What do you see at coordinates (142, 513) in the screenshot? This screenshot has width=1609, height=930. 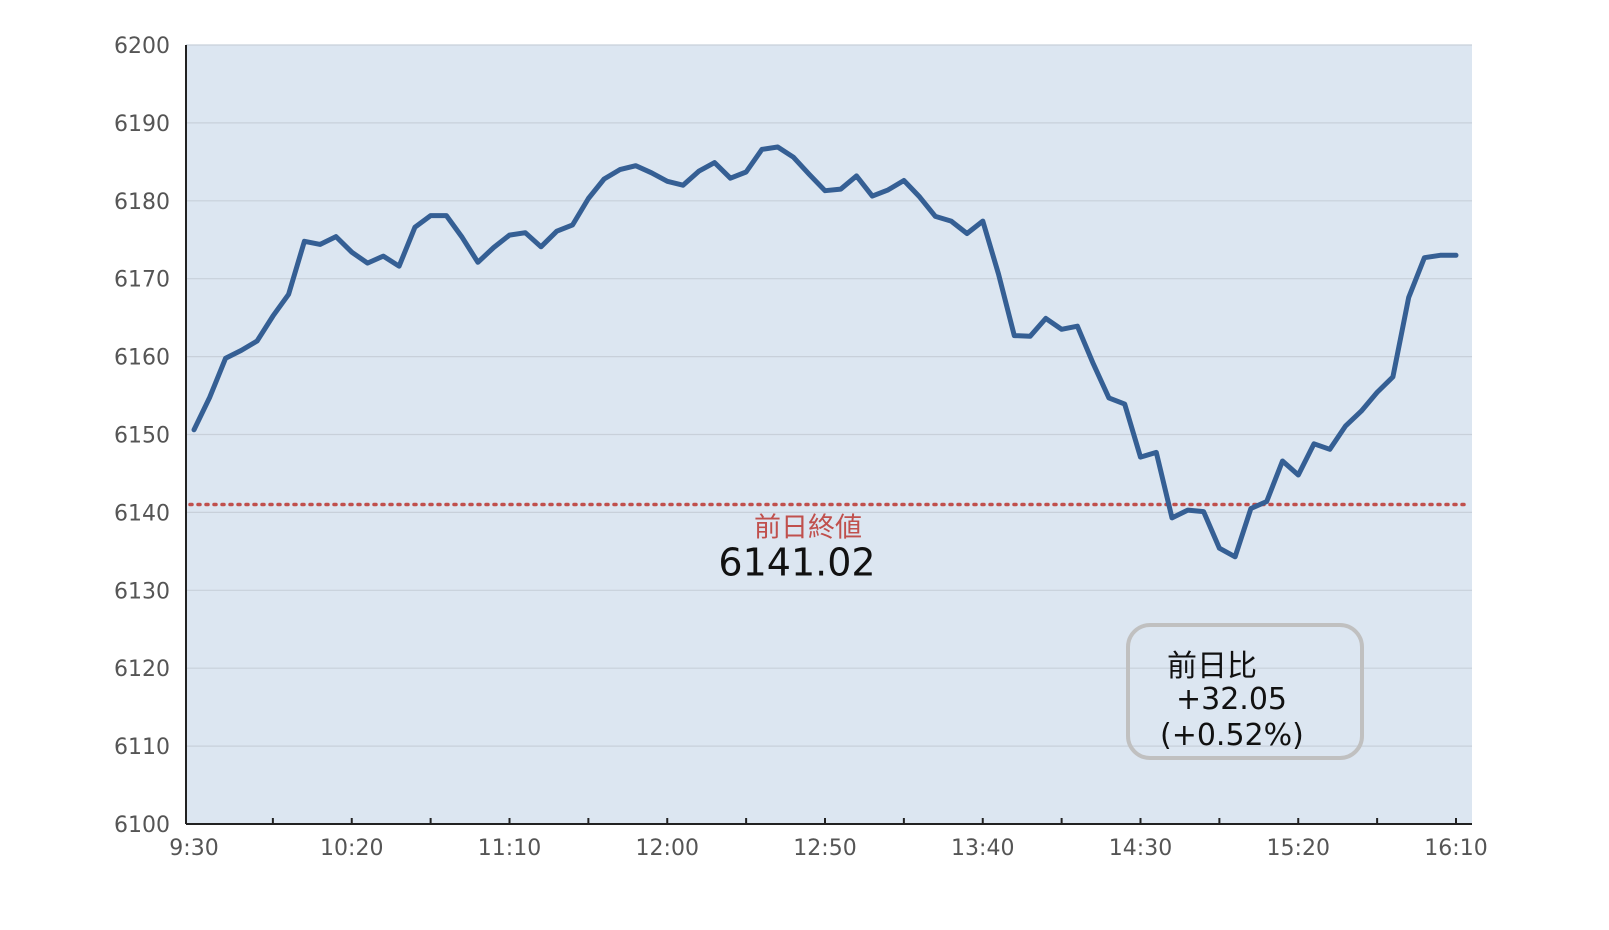 I see `y-tick-label: 6140` at bounding box center [142, 513].